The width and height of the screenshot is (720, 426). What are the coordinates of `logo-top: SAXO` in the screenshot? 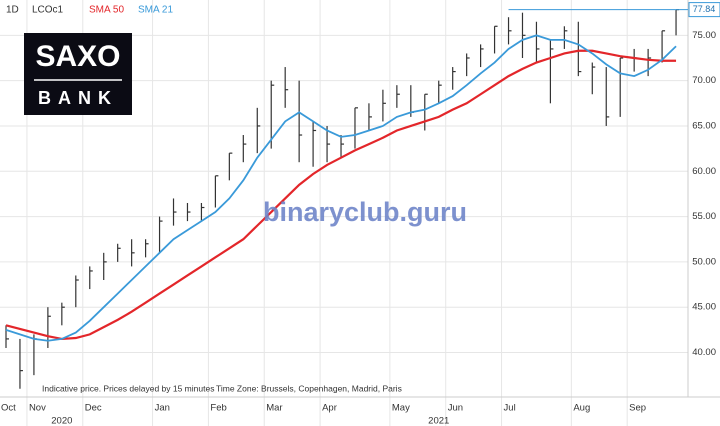 It's located at (77, 56).